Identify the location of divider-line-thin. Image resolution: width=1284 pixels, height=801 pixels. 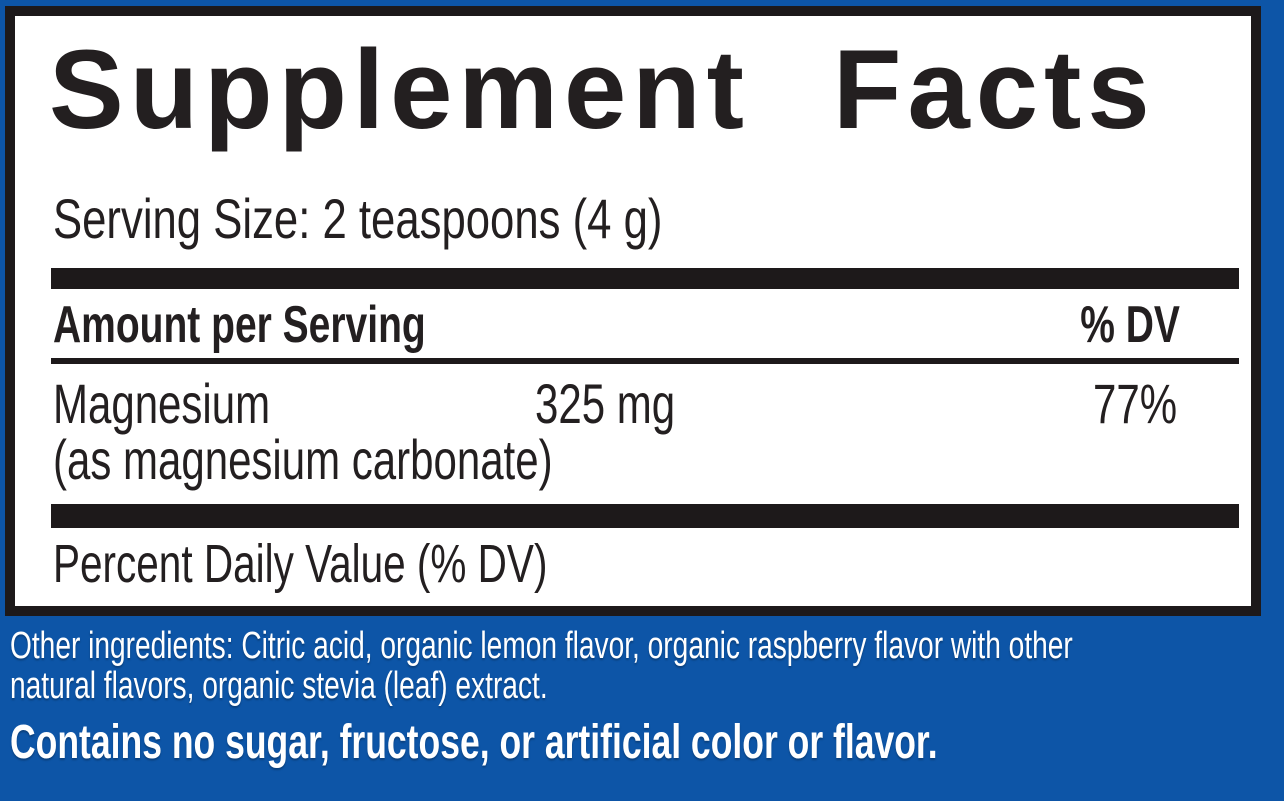
(645, 361).